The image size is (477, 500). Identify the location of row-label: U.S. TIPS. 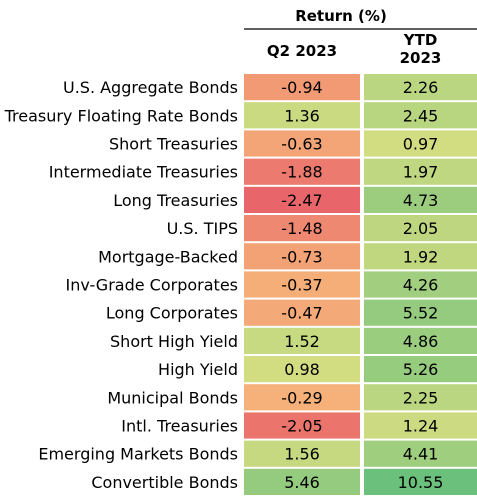
(202, 228).